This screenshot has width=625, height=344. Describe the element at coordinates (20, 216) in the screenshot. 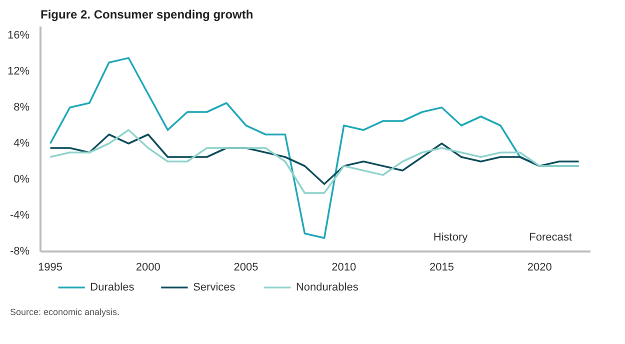

I see `y-tick-label: -4%` at that location.